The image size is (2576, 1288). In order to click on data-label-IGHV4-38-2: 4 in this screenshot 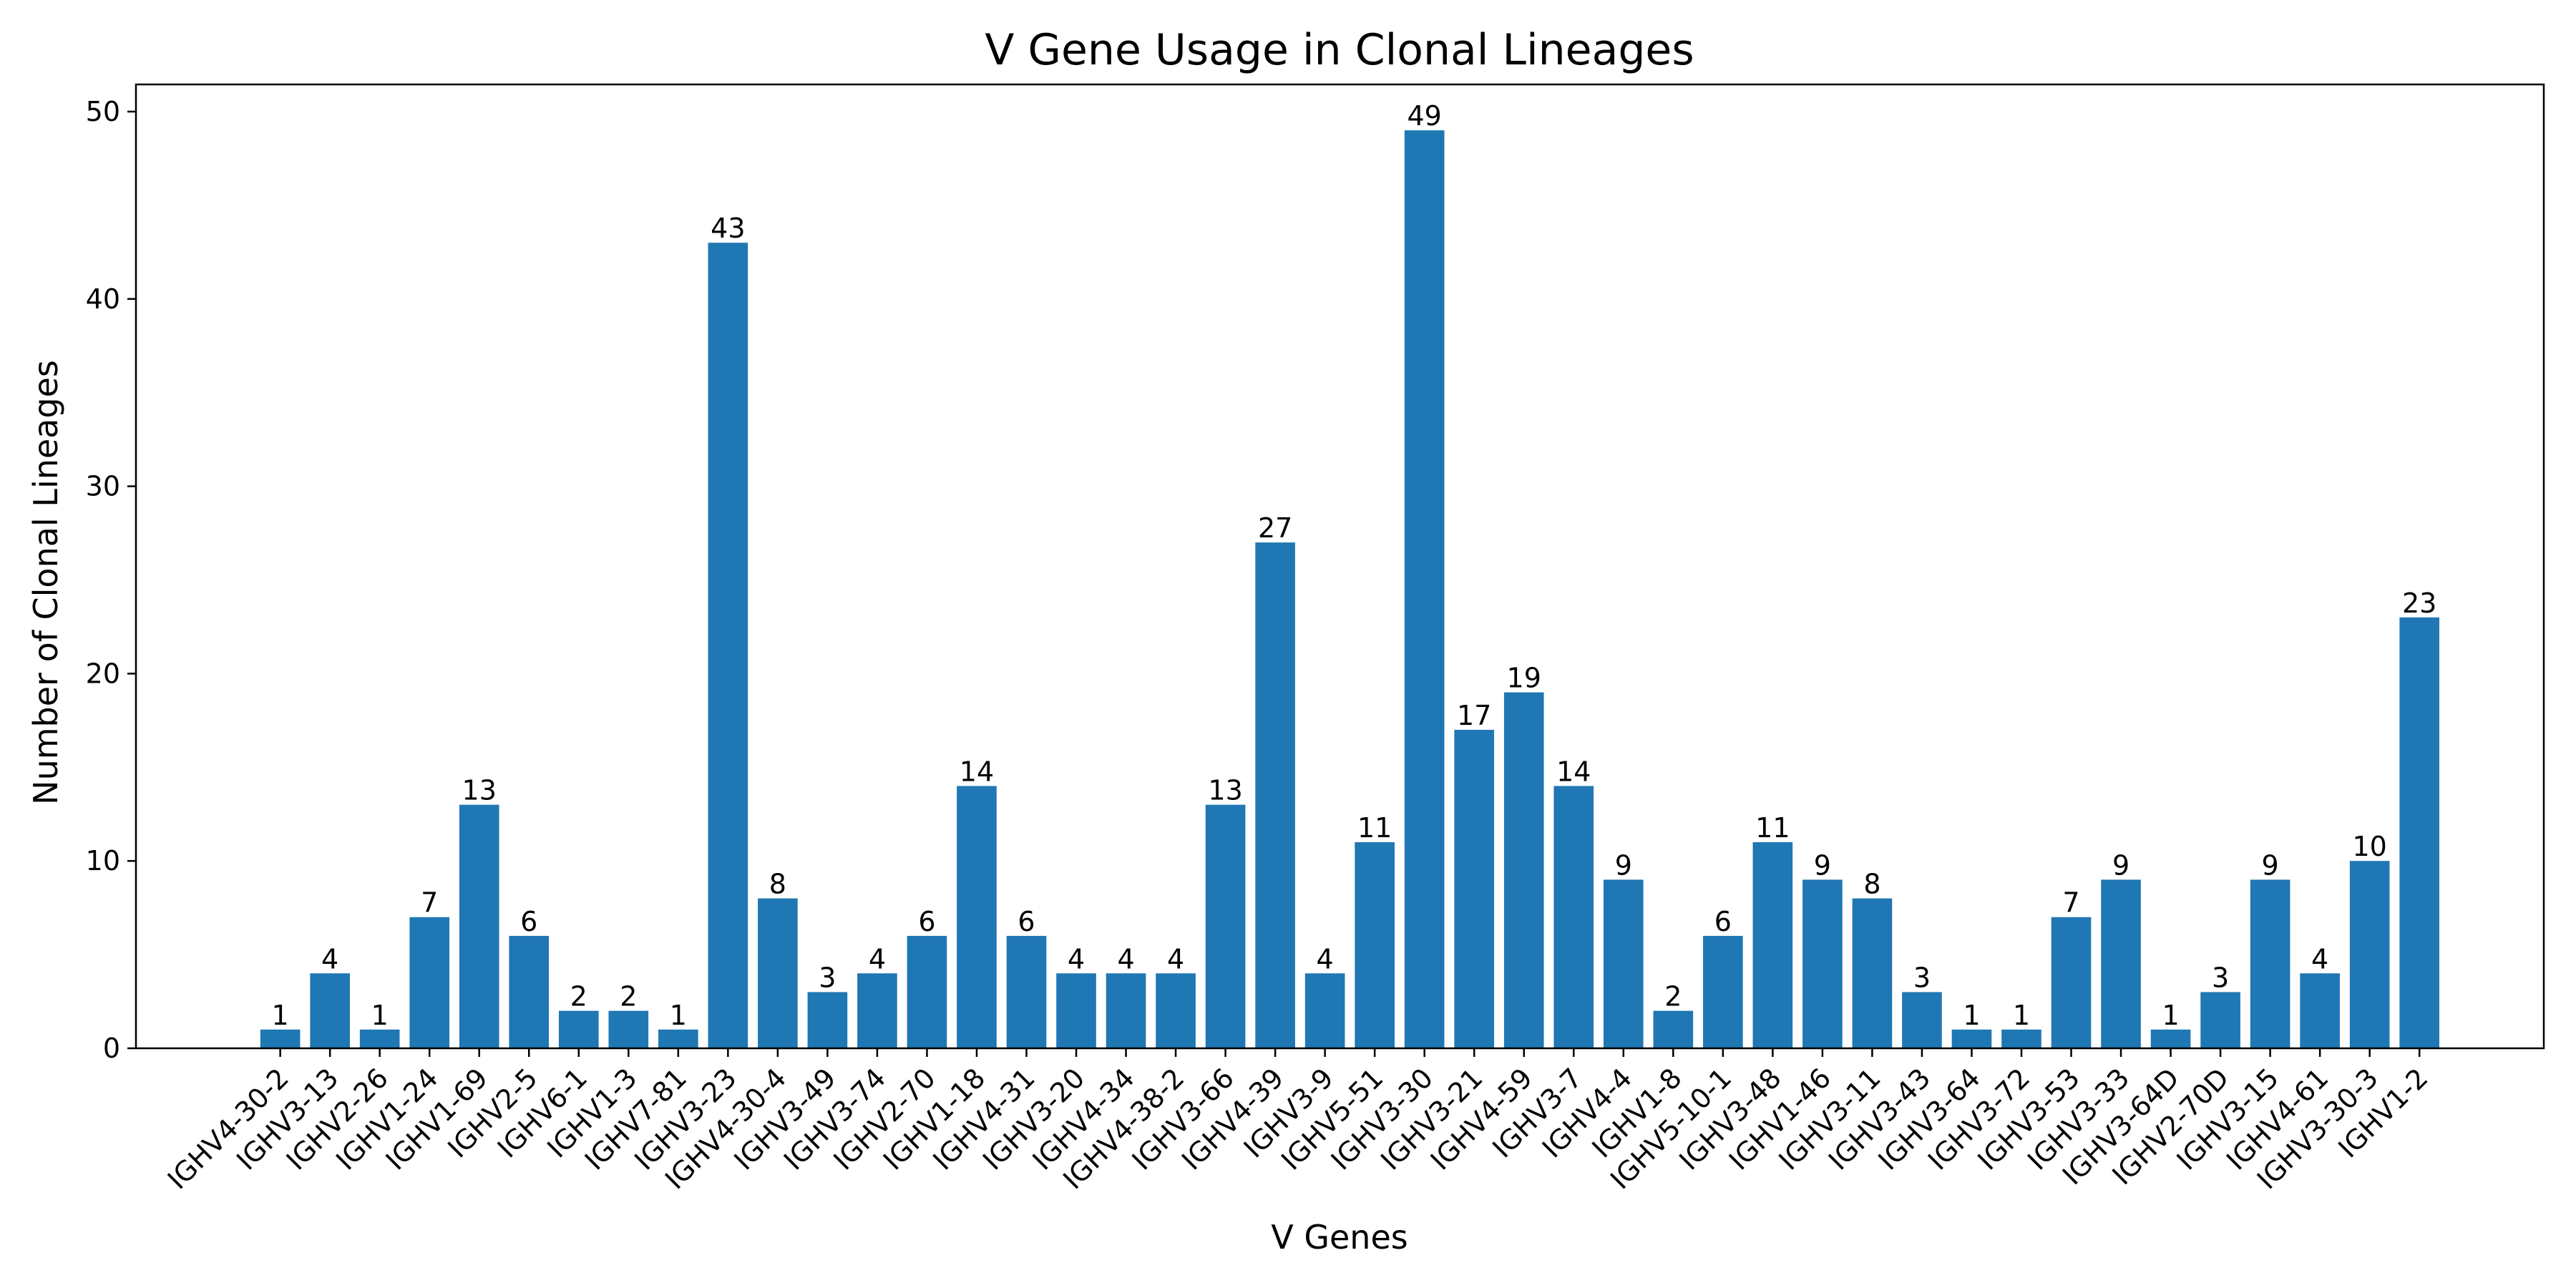, I will do `click(1175, 959)`.